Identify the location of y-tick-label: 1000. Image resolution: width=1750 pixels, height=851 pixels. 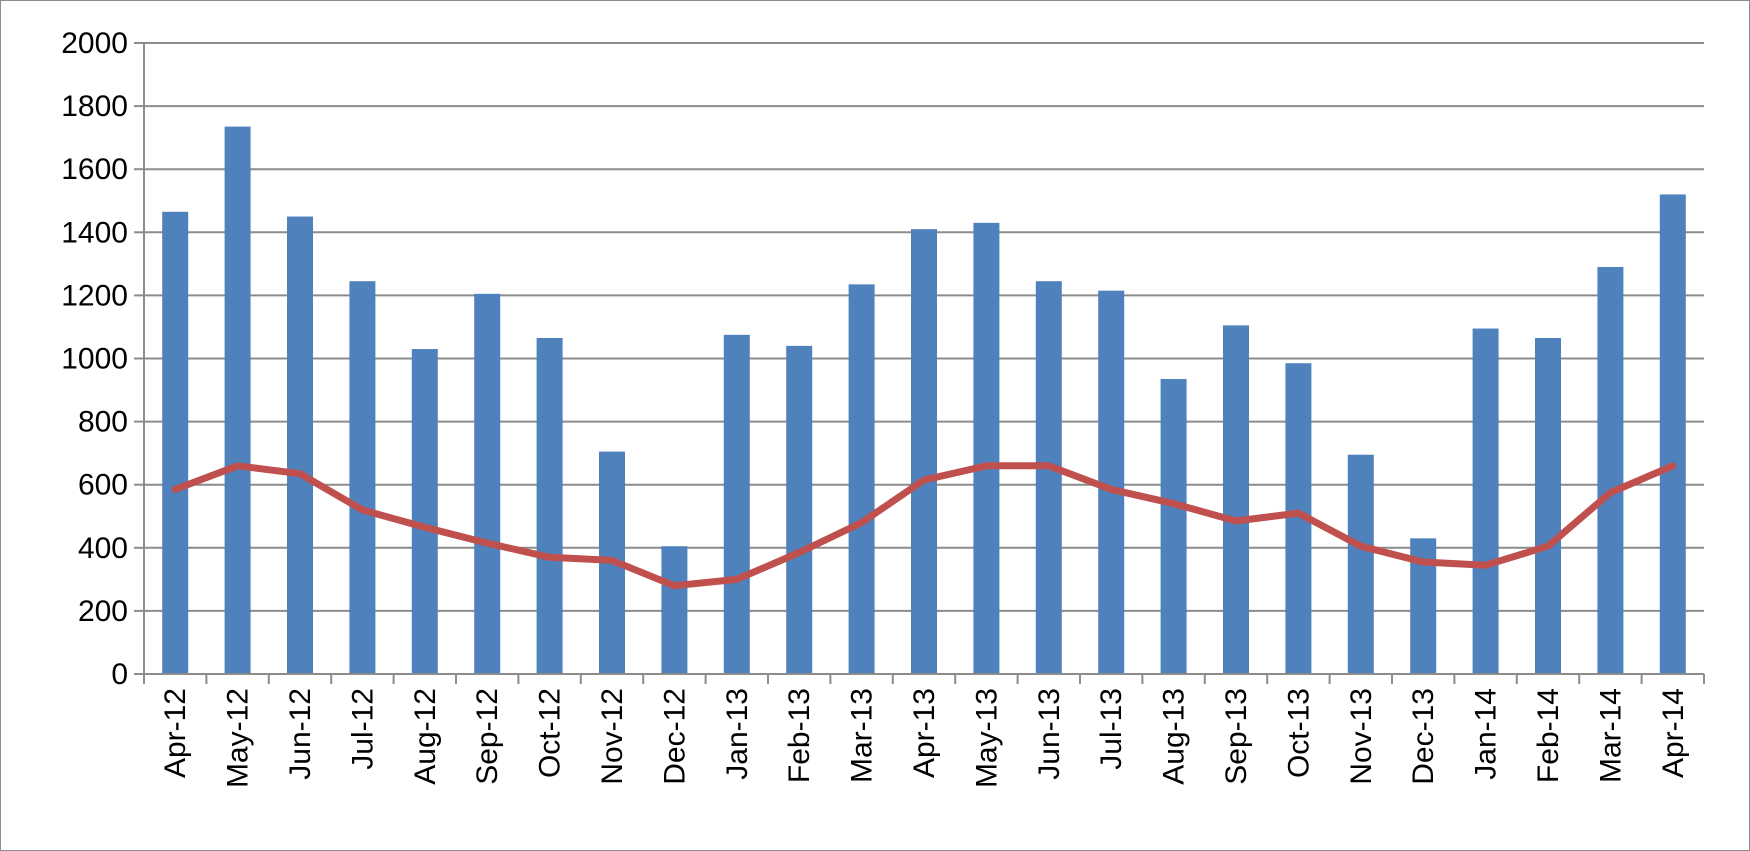
(94, 359).